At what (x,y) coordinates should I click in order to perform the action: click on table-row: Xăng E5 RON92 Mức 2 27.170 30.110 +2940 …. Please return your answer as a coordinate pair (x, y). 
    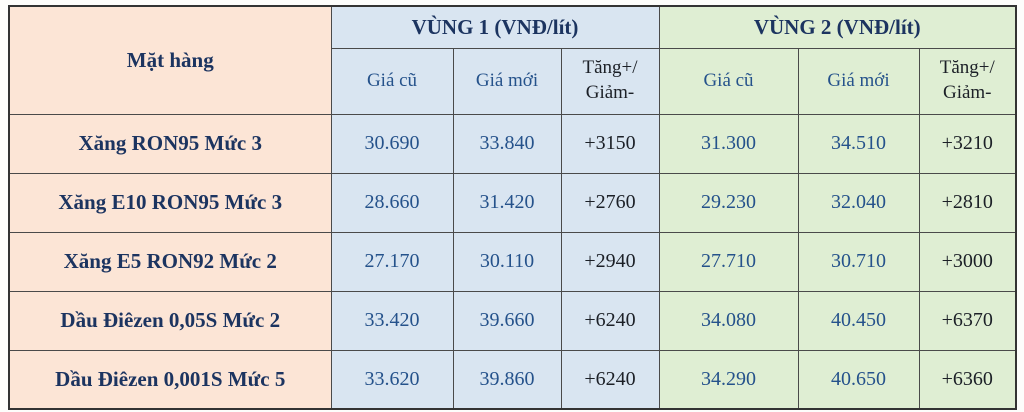
    Looking at the image, I should click on (512, 261).